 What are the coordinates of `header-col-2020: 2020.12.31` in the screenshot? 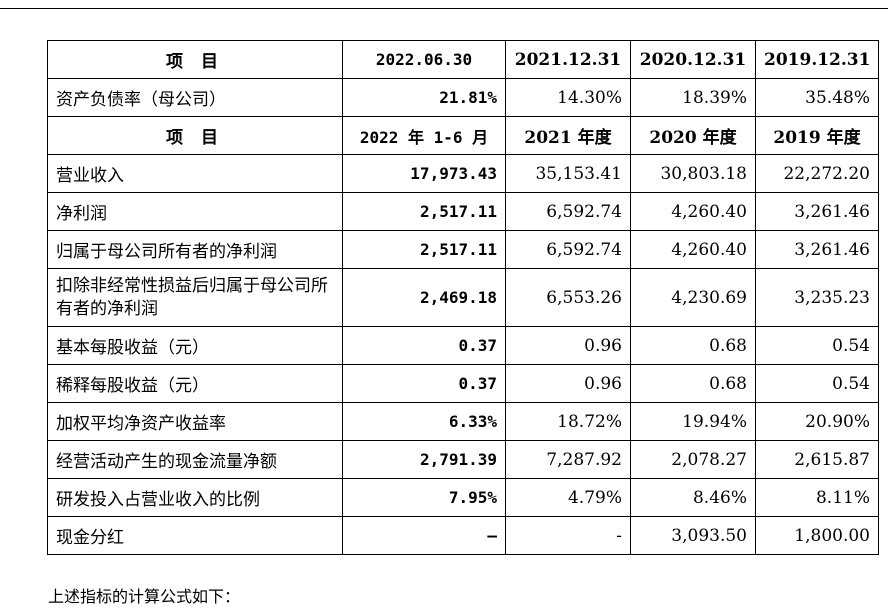 It's located at (693, 59).